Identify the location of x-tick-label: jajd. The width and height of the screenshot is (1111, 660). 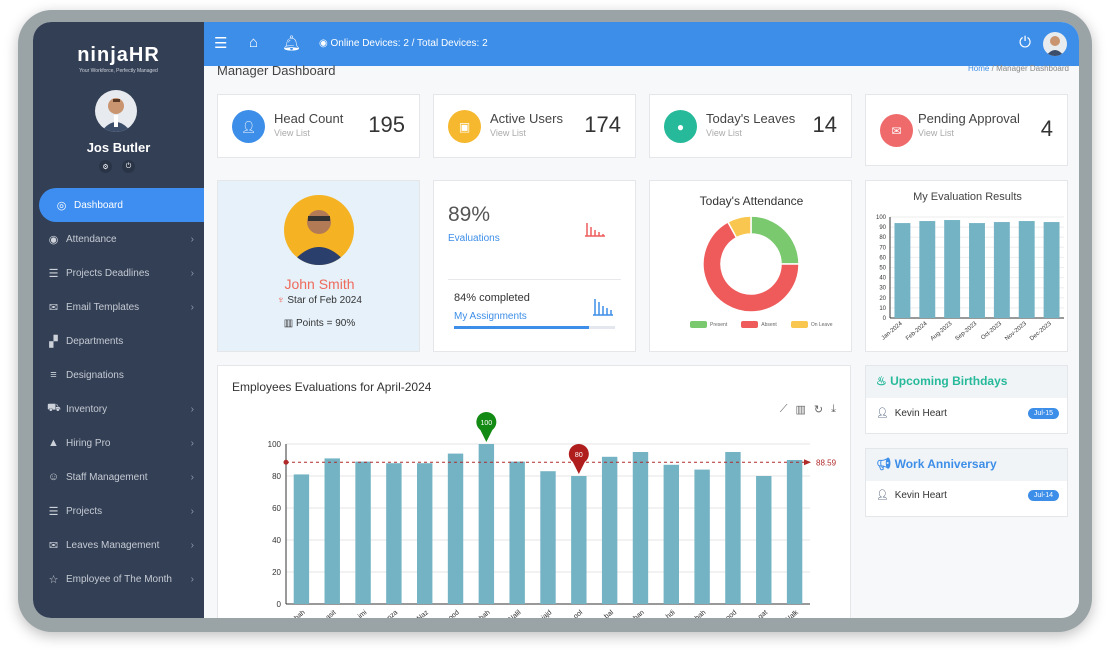
(547, 613).